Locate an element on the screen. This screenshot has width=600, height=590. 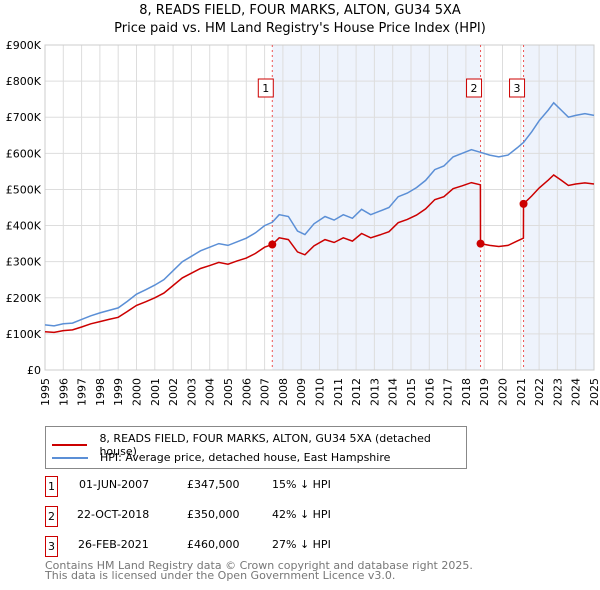
x-tick-label: 2007 is located at coordinates (265, 392).